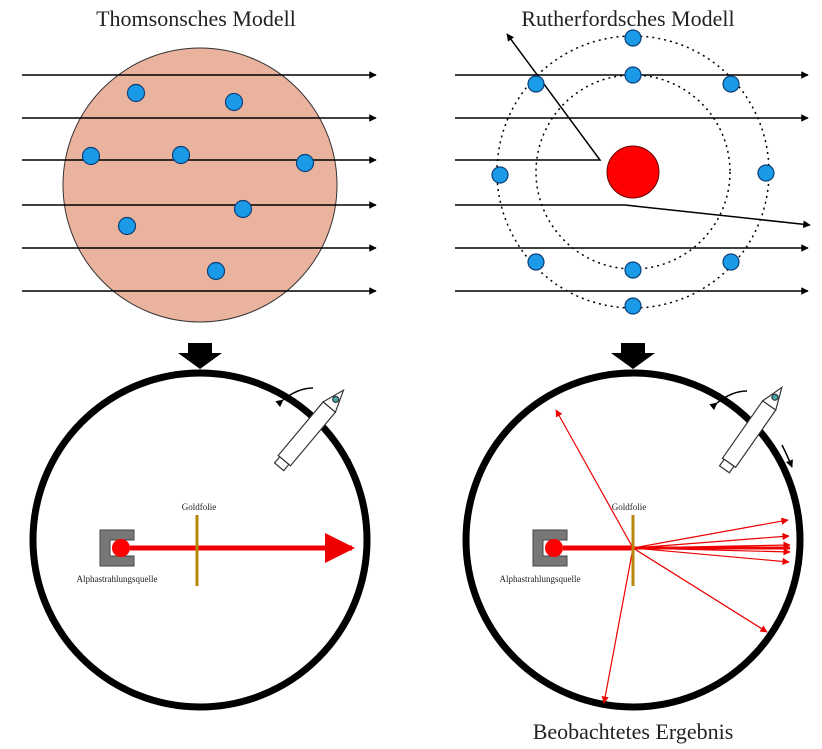 This screenshot has height=749, width=822. What do you see at coordinates (633, 731) in the screenshot?
I see `caption: Beobachtetes Ergebnis` at bounding box center [633, 731].